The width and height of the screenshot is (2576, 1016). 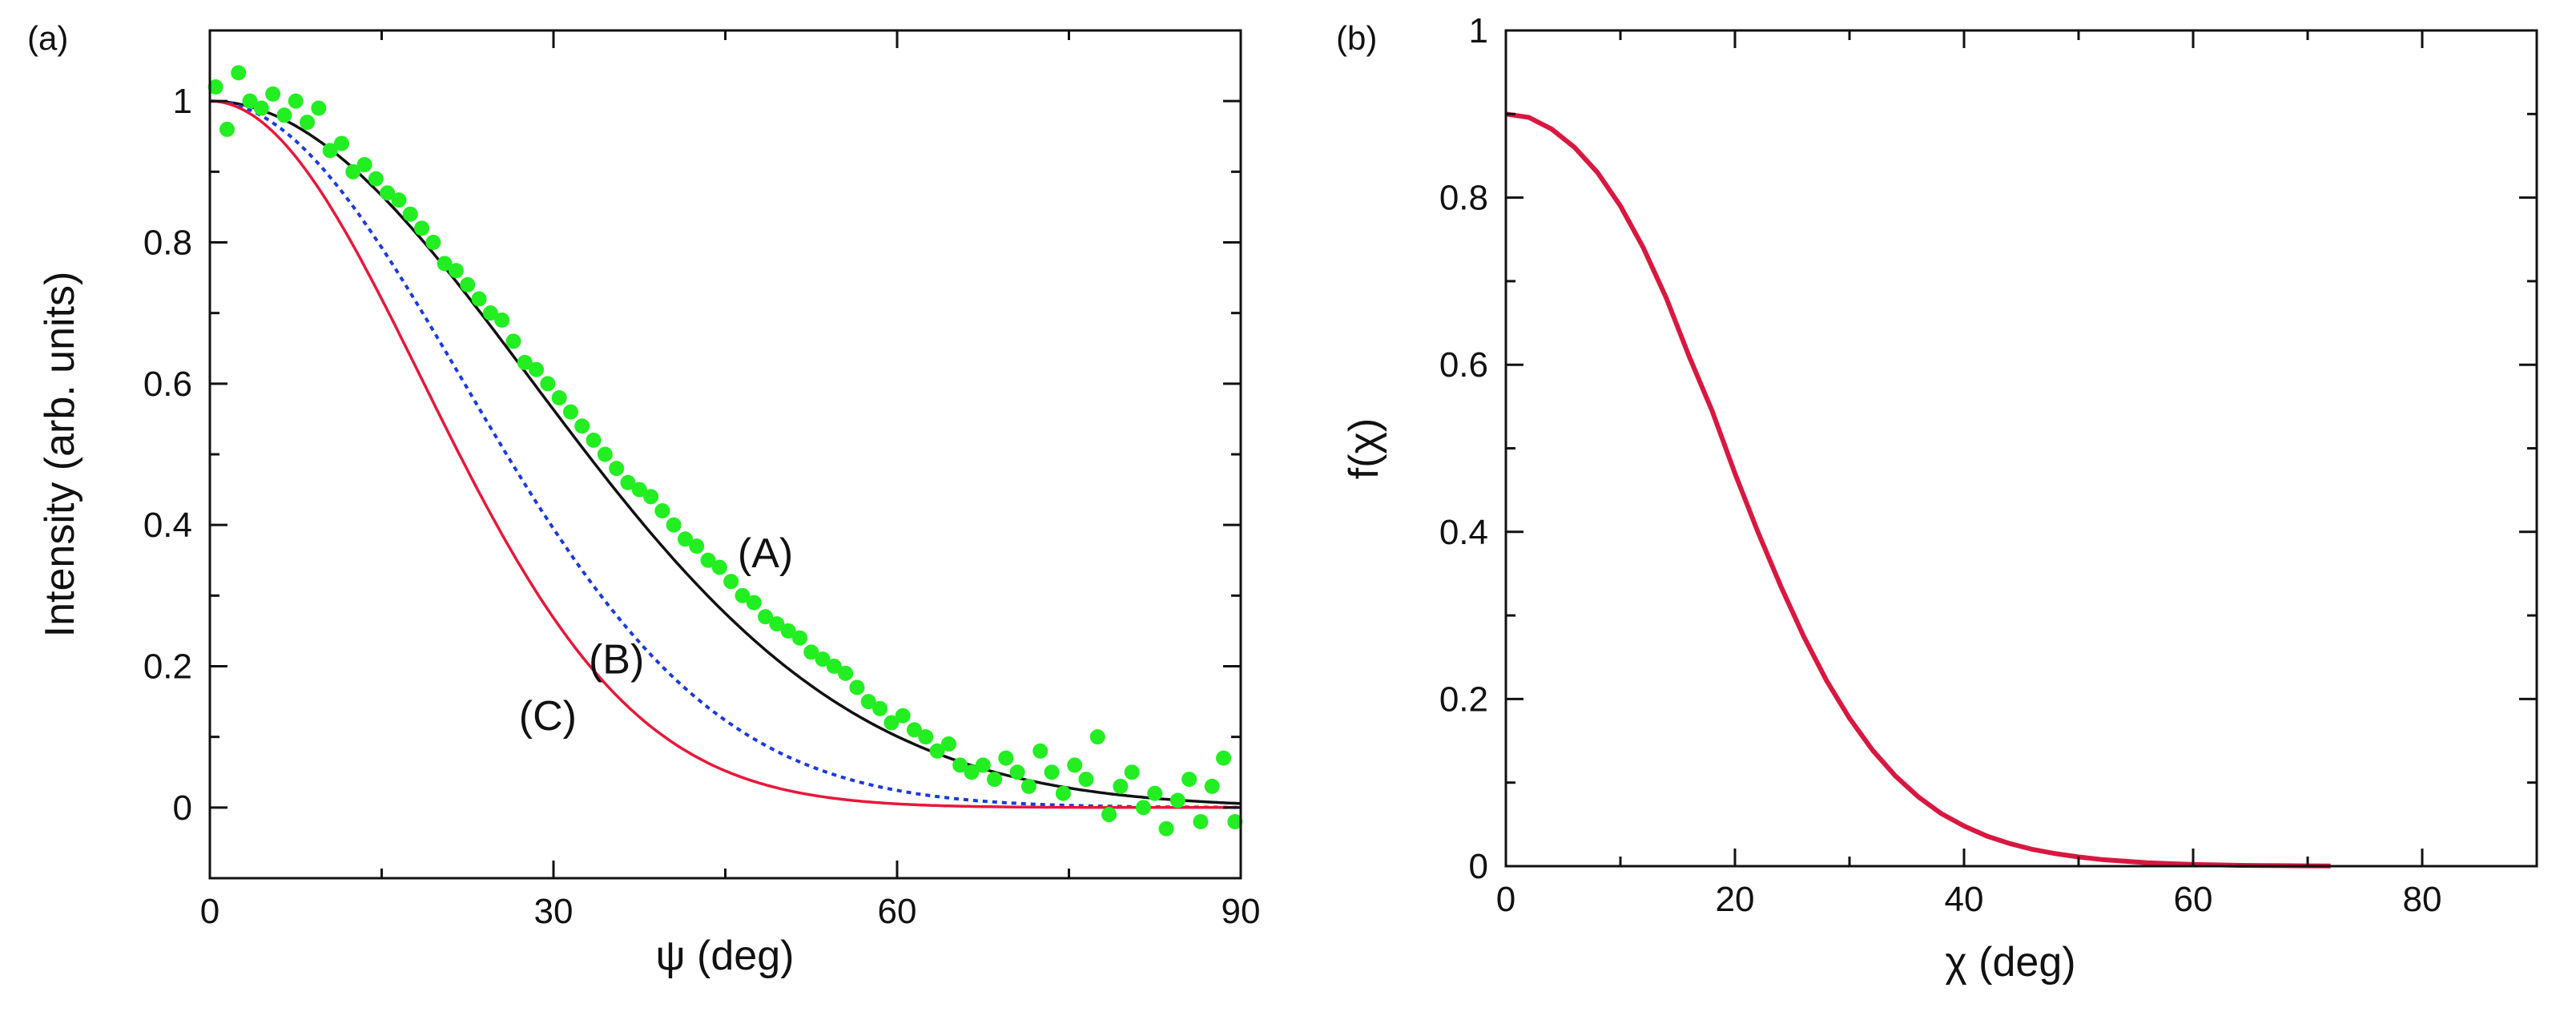 I want to click on y-tick-label: 0.2, so click(x=167, y=667).